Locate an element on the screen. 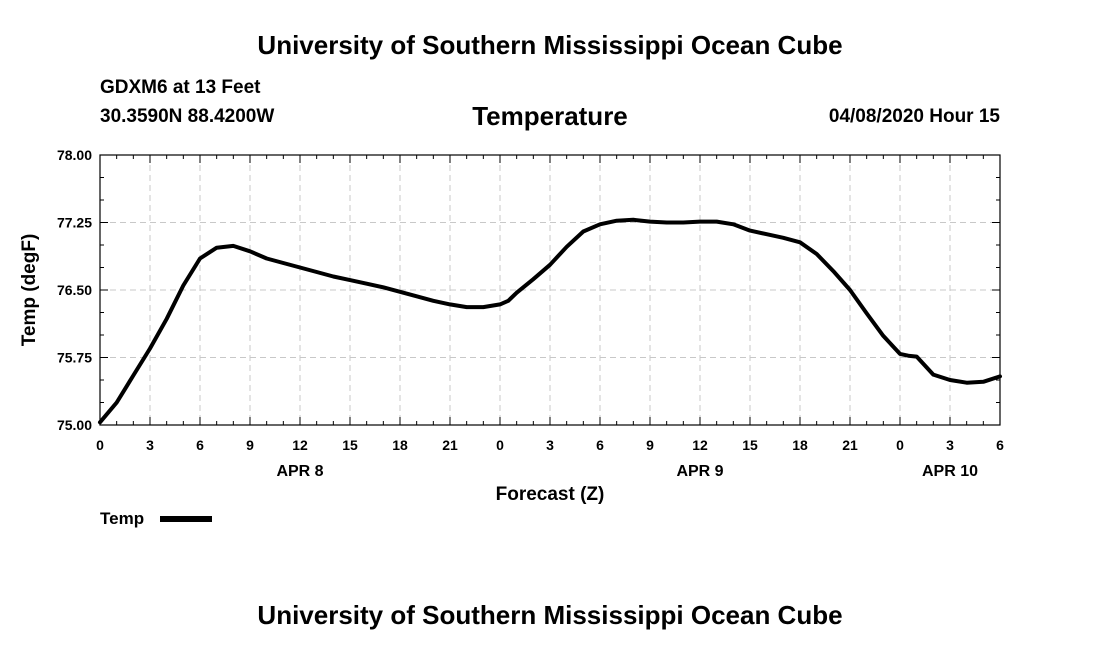 The height and width of the screenshot is (650, 1100). x-day-label: APR 10 is located at coordinates (950, 471).